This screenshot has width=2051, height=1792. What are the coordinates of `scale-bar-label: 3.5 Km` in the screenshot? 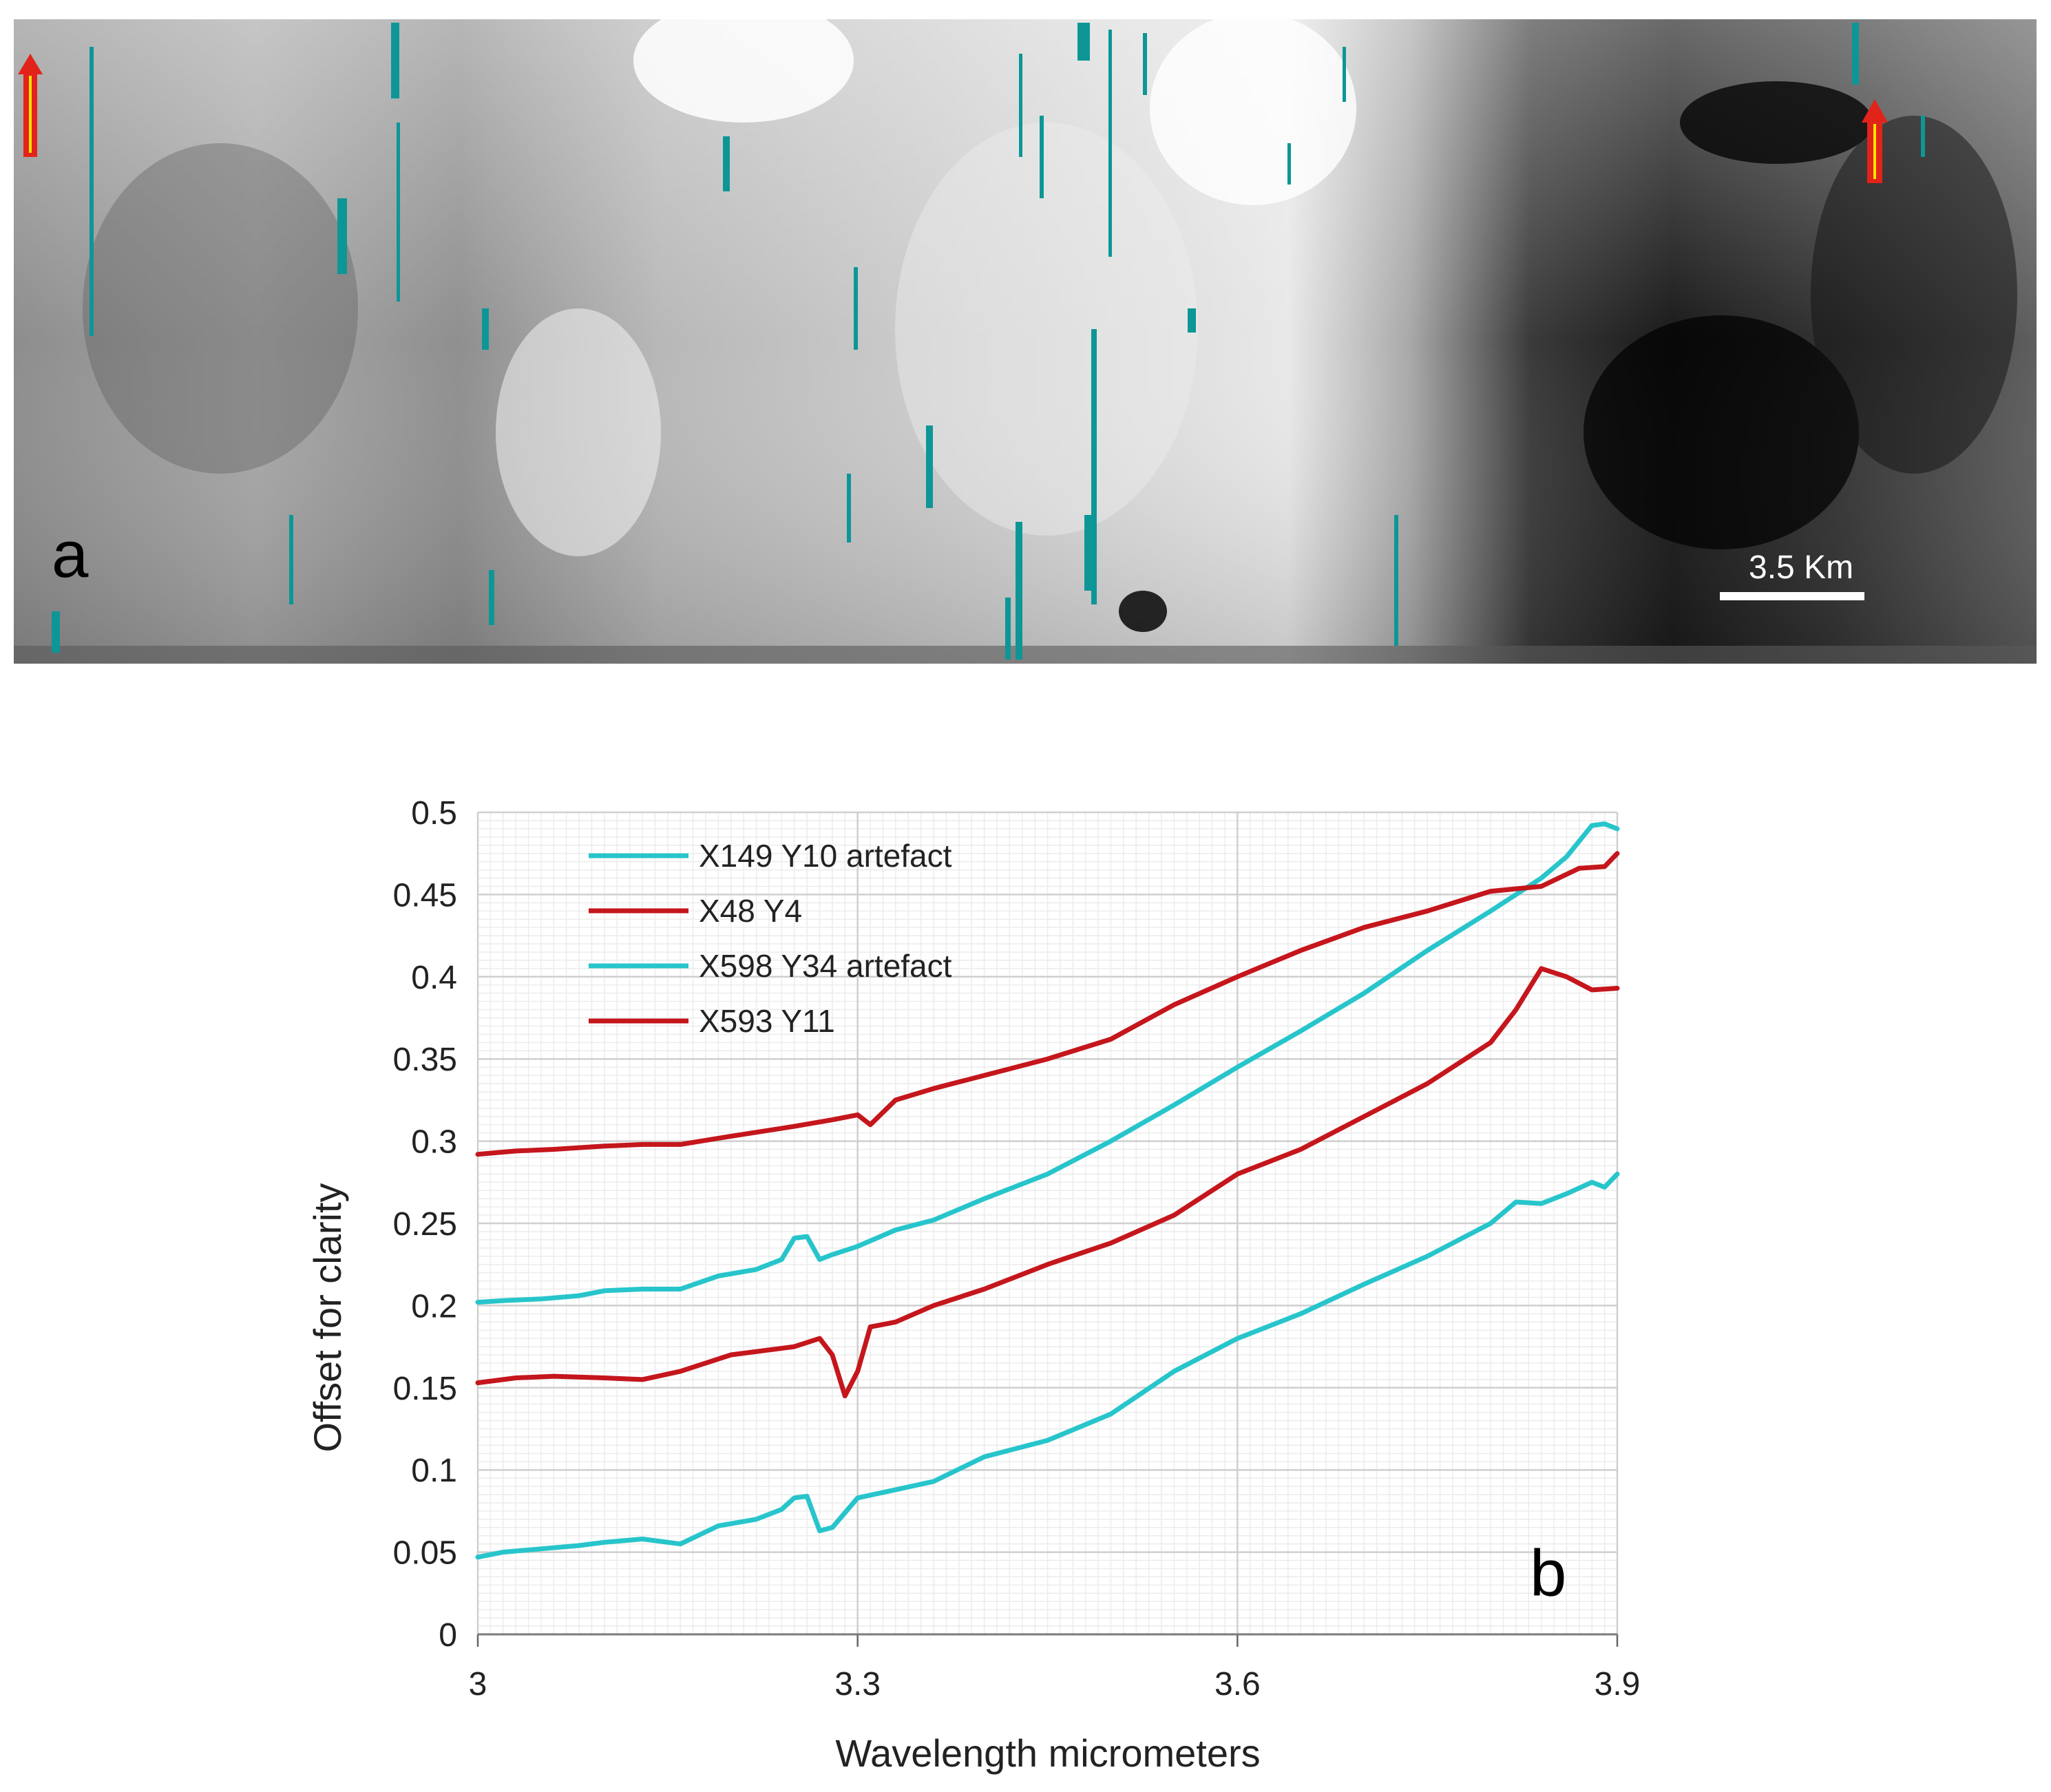 It's located at (1801, 567).